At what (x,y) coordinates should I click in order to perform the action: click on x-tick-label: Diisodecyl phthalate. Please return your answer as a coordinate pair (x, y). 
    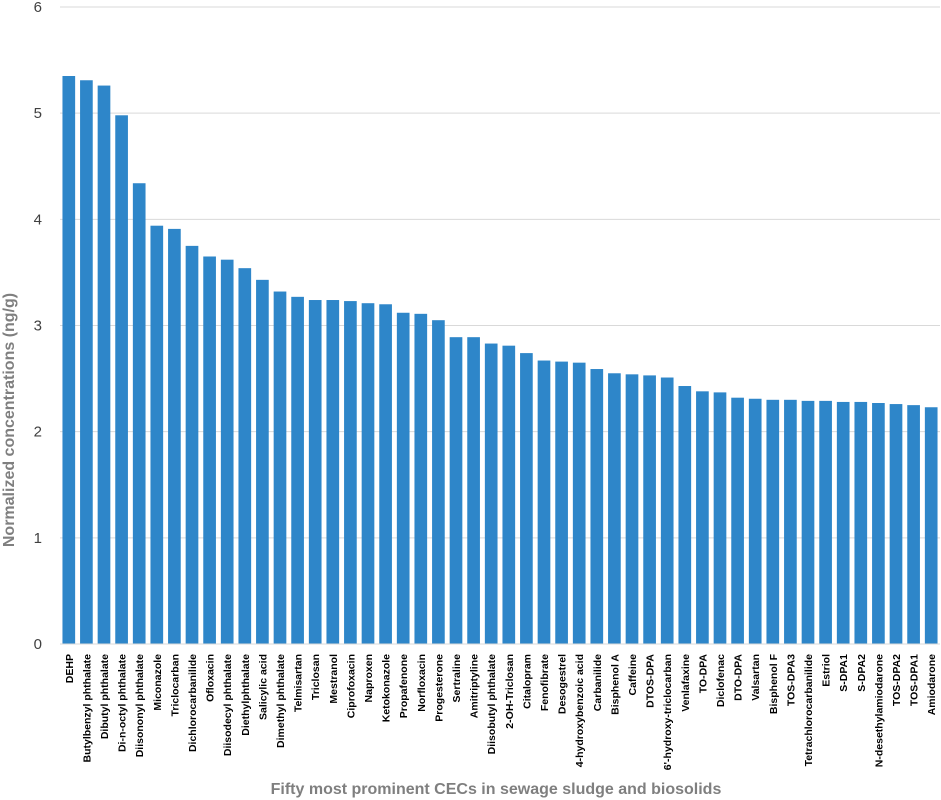
    Looking at the image, I should click on (228, 705).